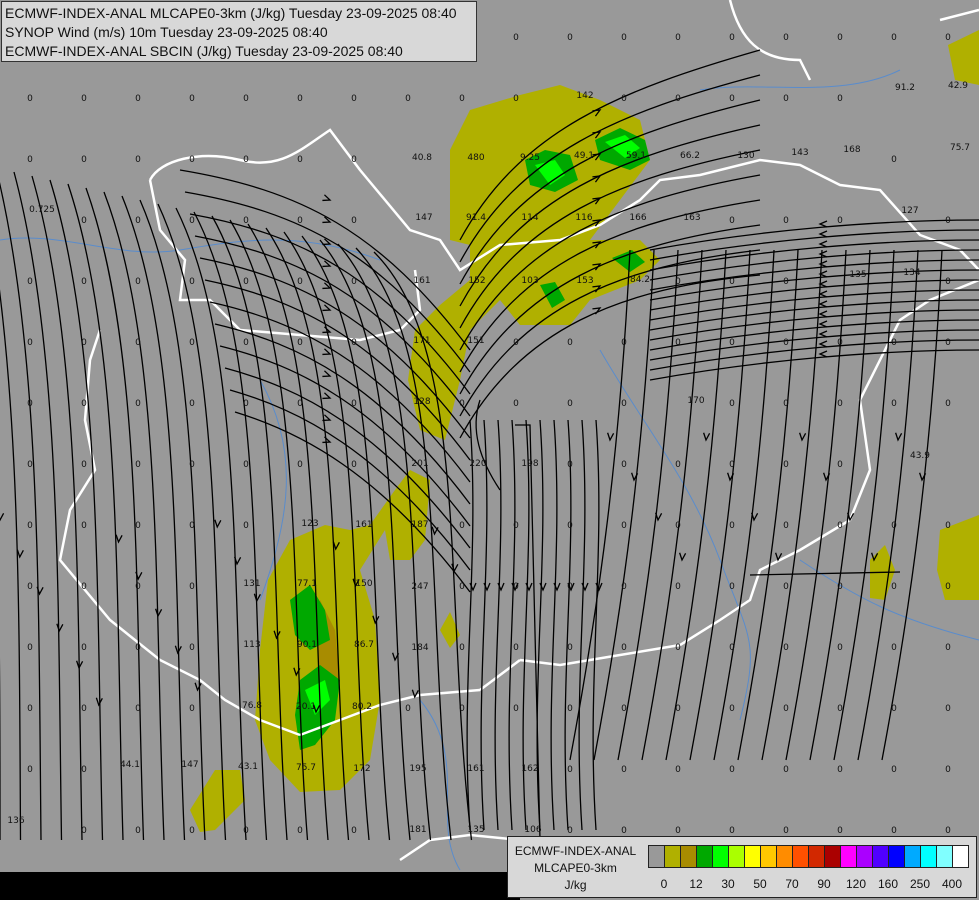  What do you see at coordinates (419, 587) in the screenshot?
I see `sbcin-value: 247` at bounding box center [419, 587].